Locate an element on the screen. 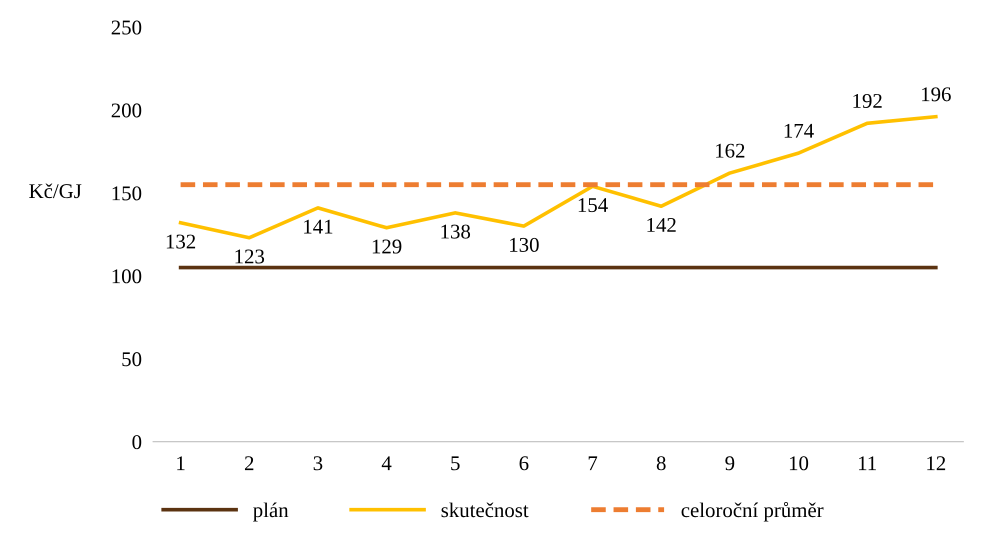 This screenshot has height=542, width=988. data-label: 142 is located at coordinates (661, 225).